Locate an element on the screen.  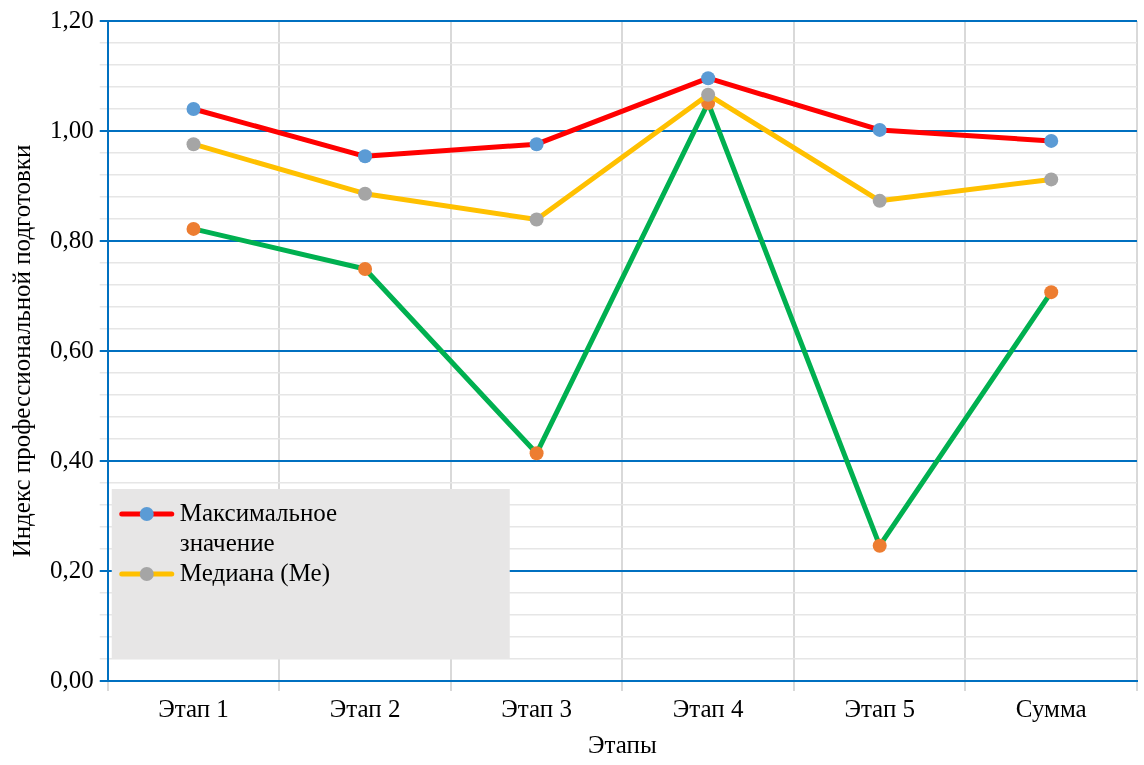
y-tick-label: 0,60 is located at coordinates (72, 349).